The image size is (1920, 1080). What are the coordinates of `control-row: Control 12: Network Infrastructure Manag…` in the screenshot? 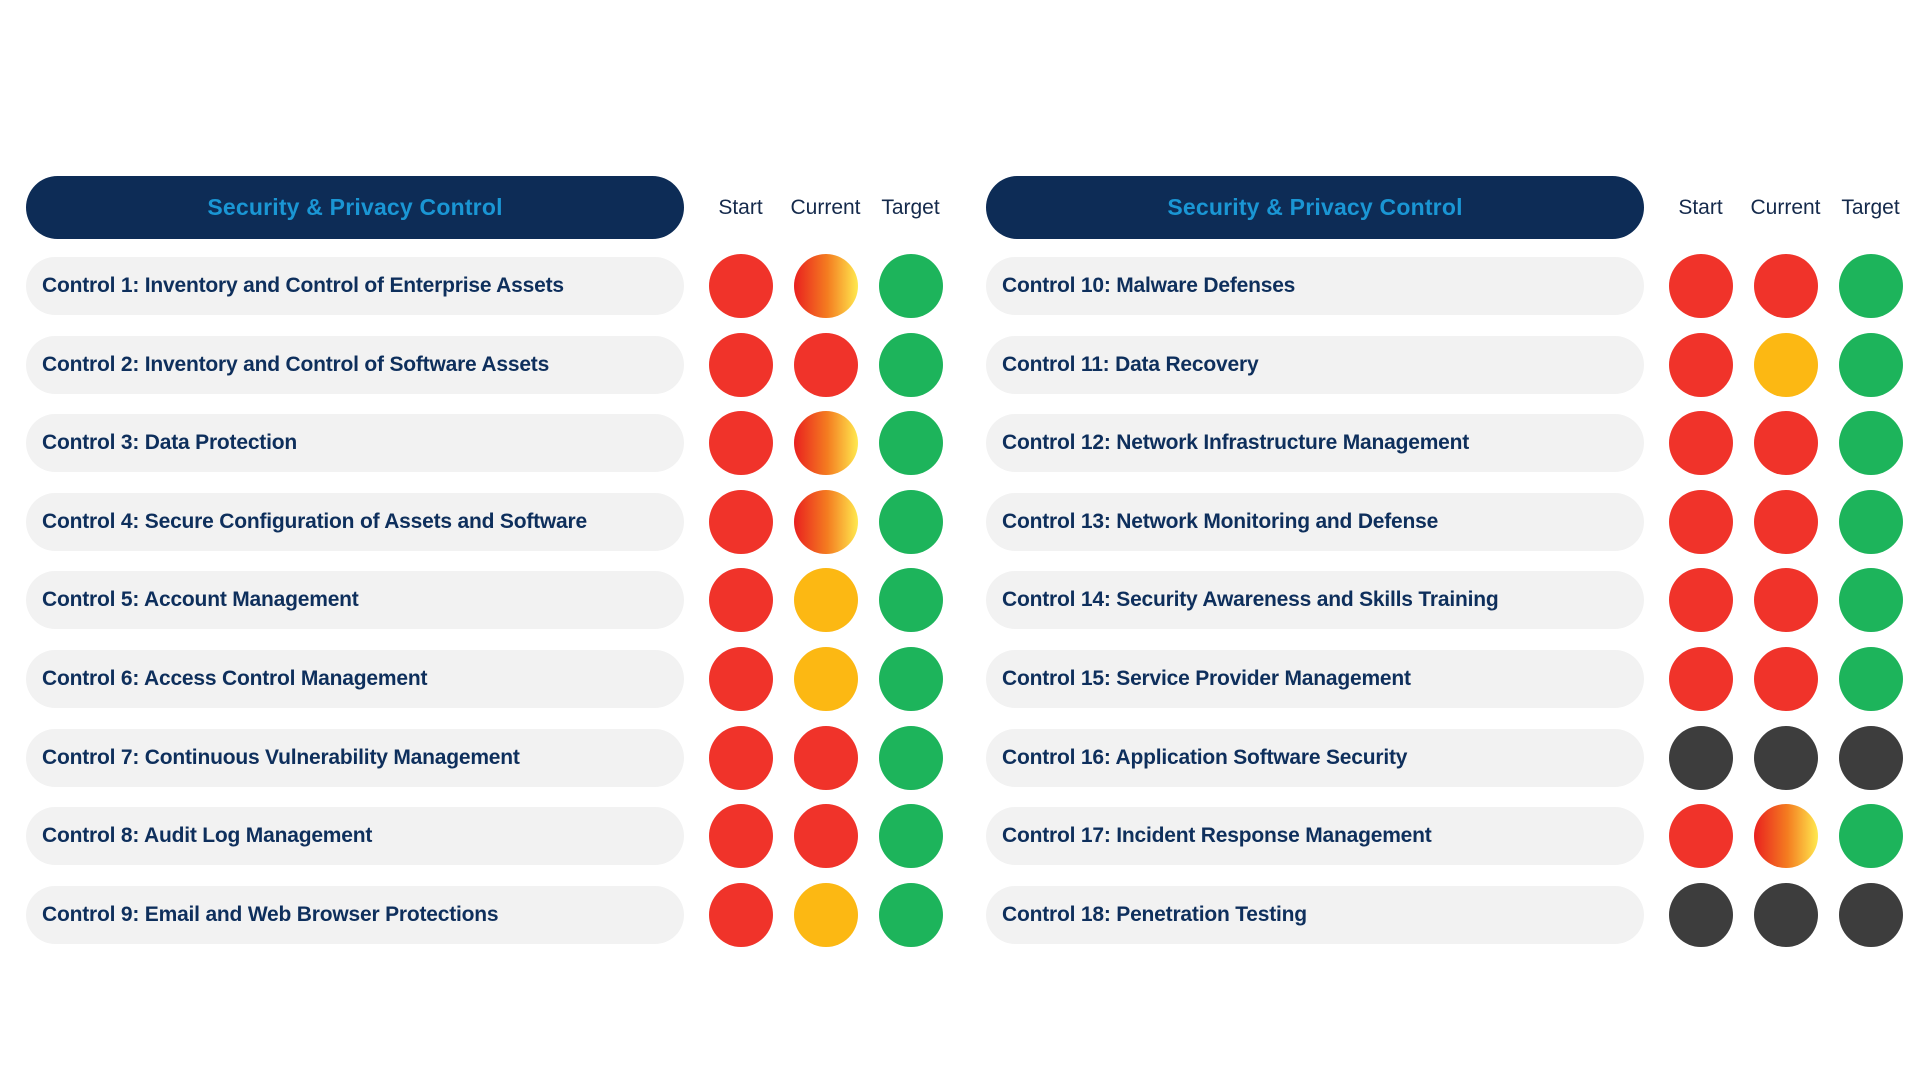 It's located at (1449, 443).